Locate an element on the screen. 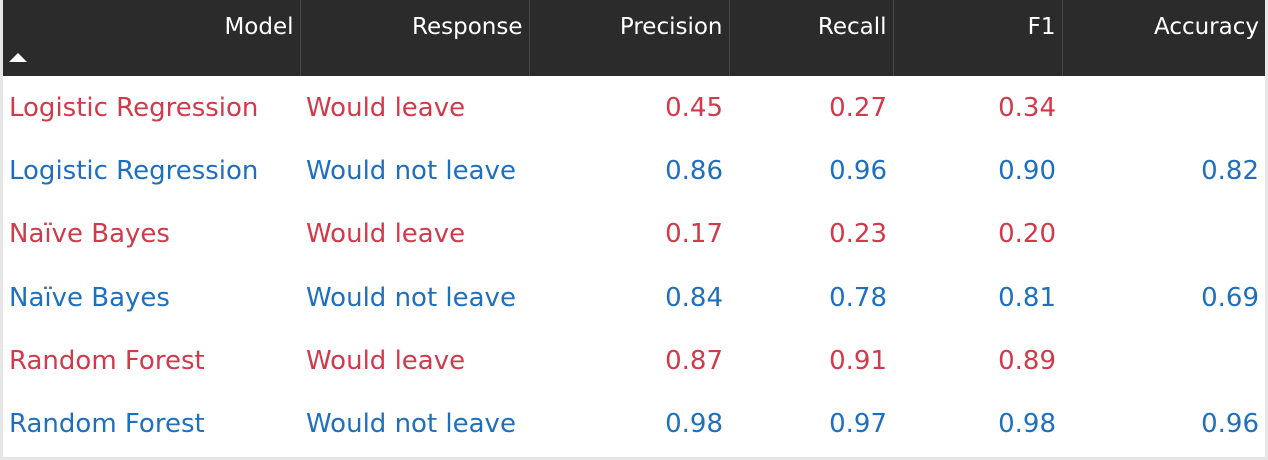  column-header-f1-label: F1 is located at coordinates (1041, 27).